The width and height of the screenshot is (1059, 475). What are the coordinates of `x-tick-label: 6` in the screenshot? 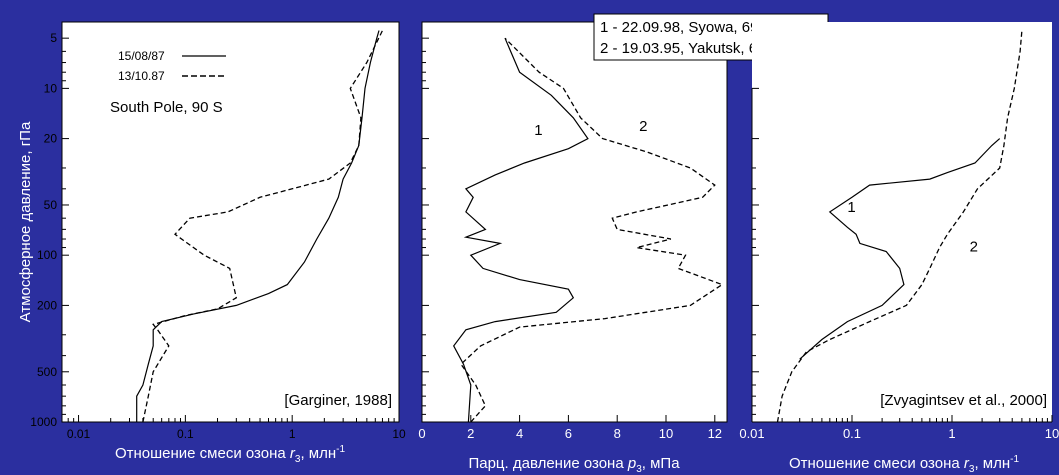 It's located at (568, 433).